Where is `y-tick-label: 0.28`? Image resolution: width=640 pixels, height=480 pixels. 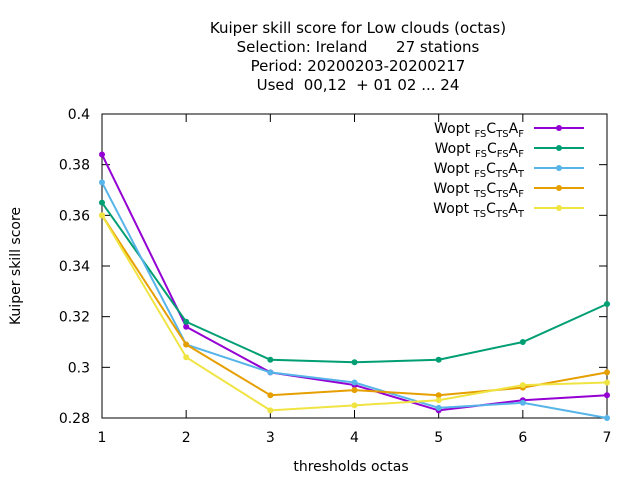
y-tick-label: 0.28 is located at coordinates (74, 419).